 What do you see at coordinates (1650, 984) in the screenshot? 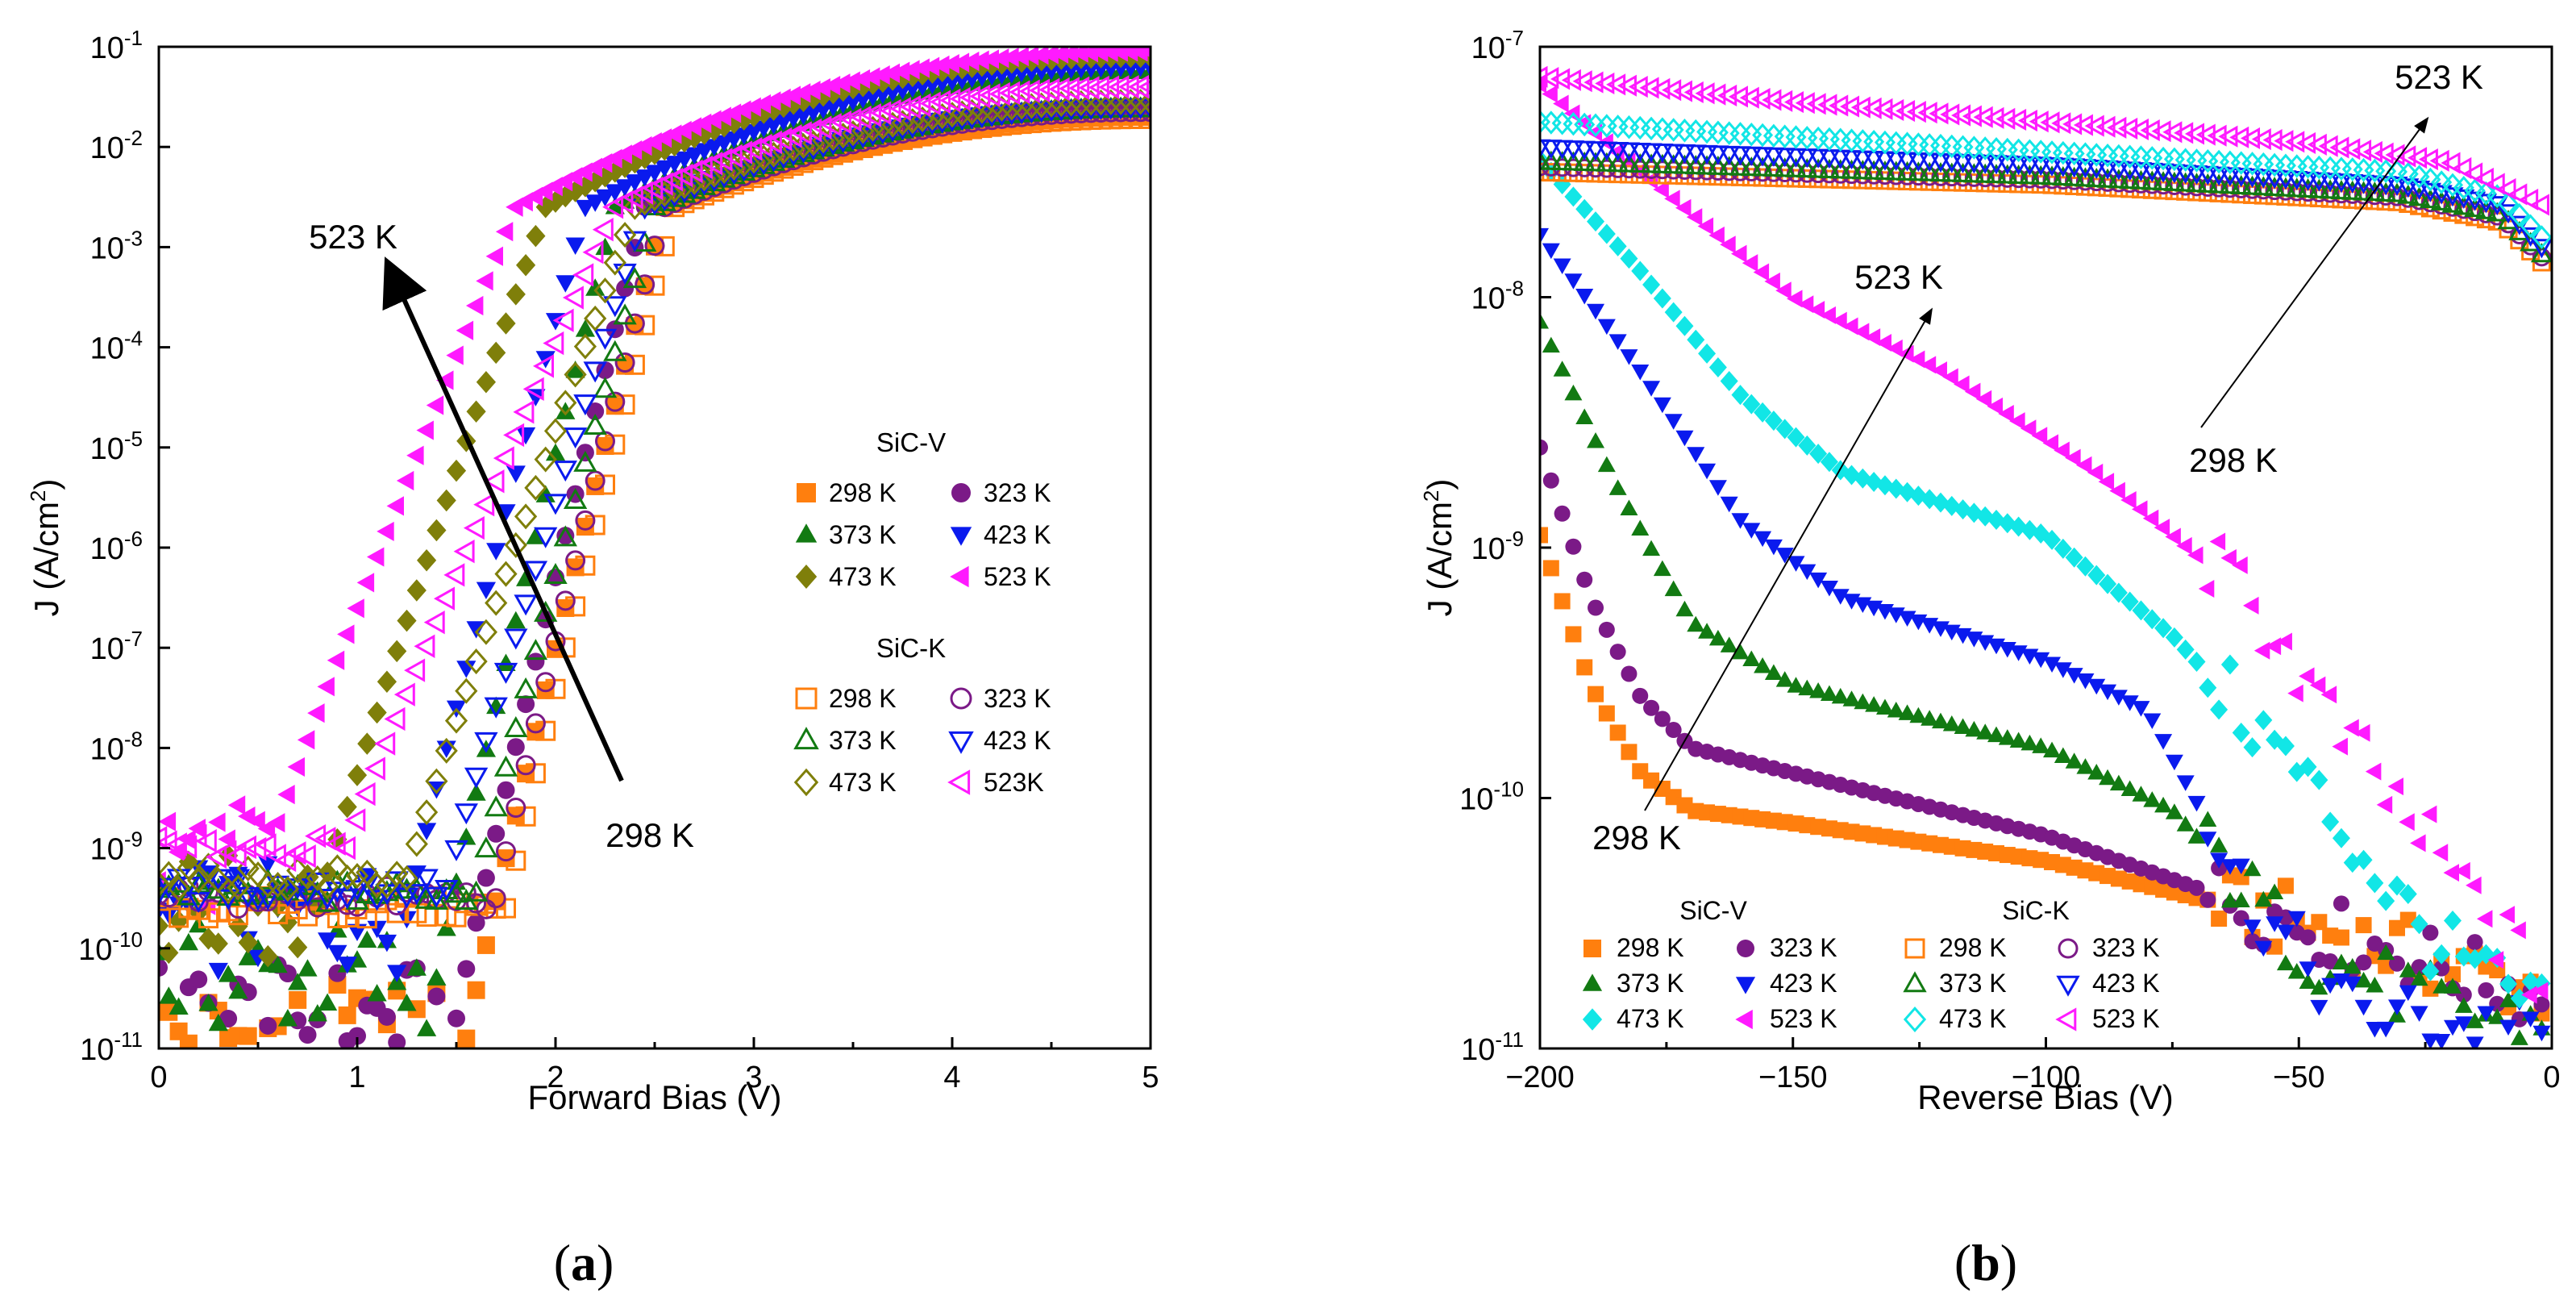
I see `legend-label: 373 K` at bounding box center [1650, 984].